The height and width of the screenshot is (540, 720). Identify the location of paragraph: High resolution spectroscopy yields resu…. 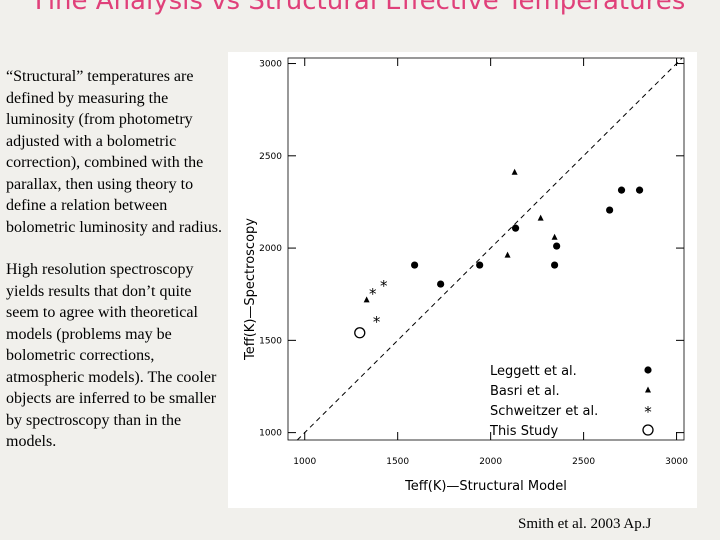
(111, 355).